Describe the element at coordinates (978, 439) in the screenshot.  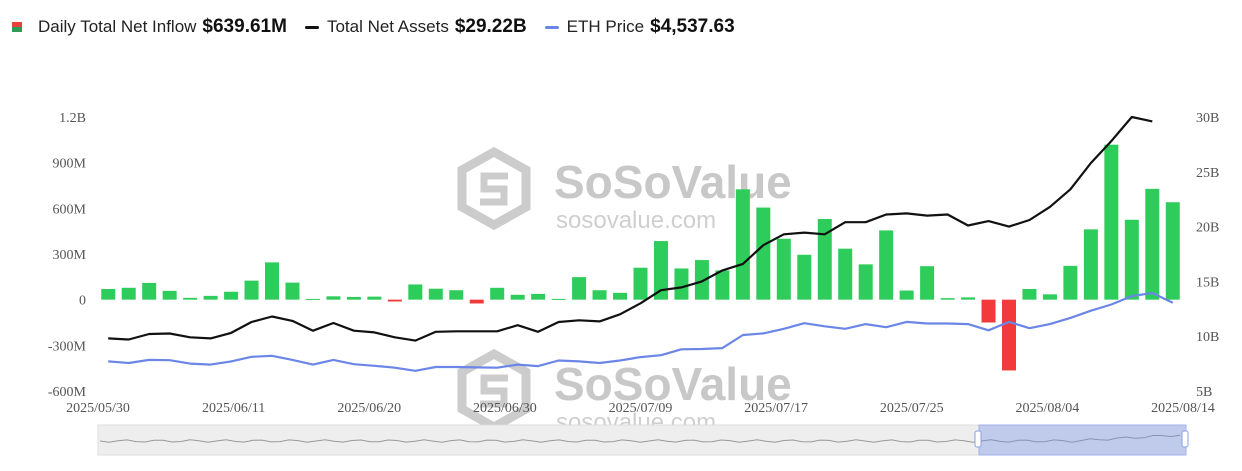
I see `navigator-left-handle` at that location.